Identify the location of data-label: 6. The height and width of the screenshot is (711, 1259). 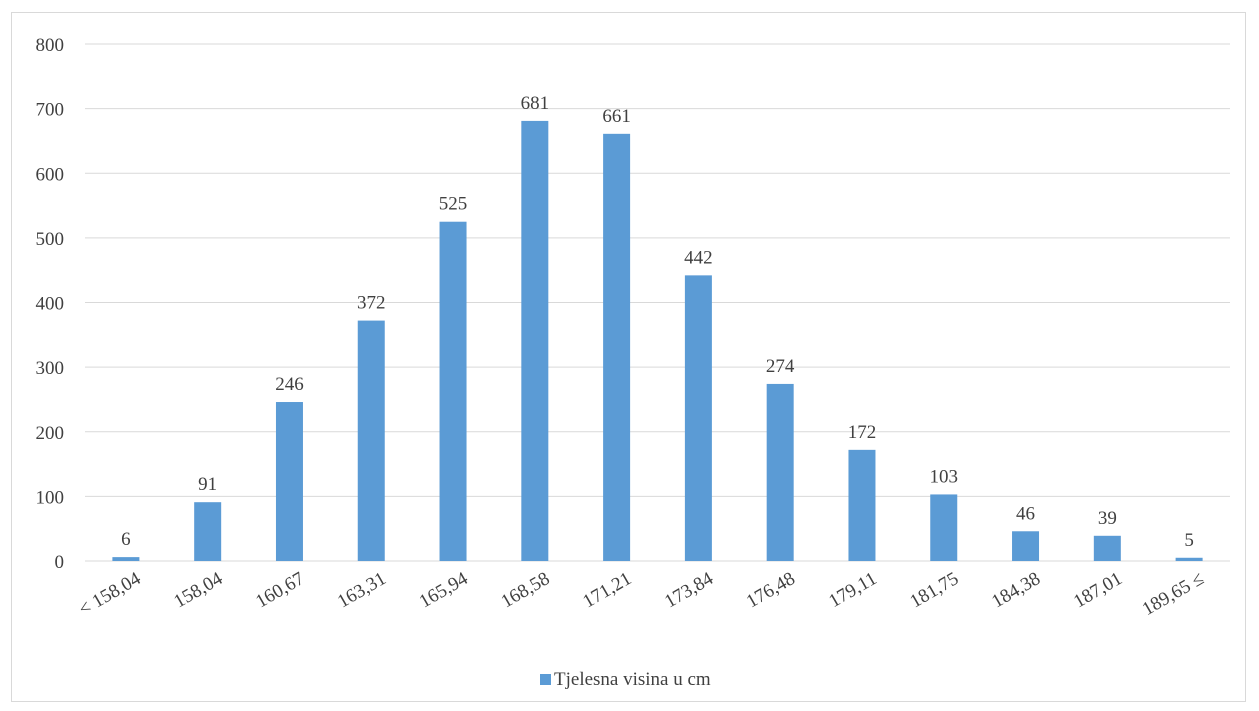
(126, 539).